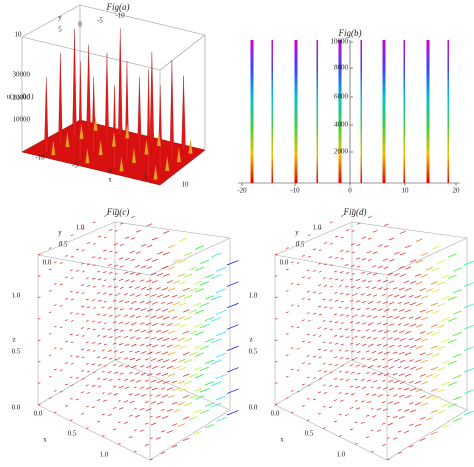  What do you see at coordinates (409, 230) in the screenshot?
I see `edge` at bounding box center [409, 230].